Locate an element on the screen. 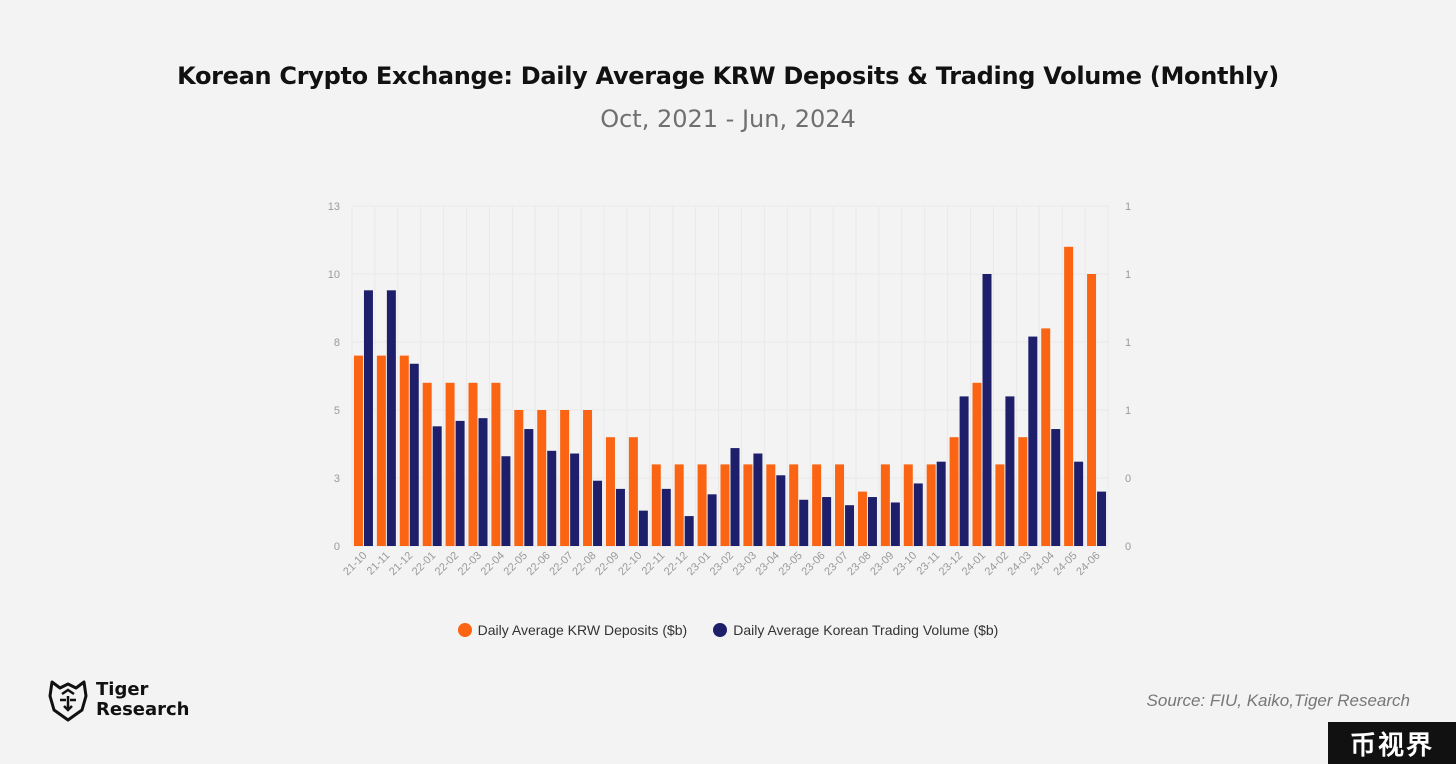  tiger-icon is located at coordinates (68, 701).